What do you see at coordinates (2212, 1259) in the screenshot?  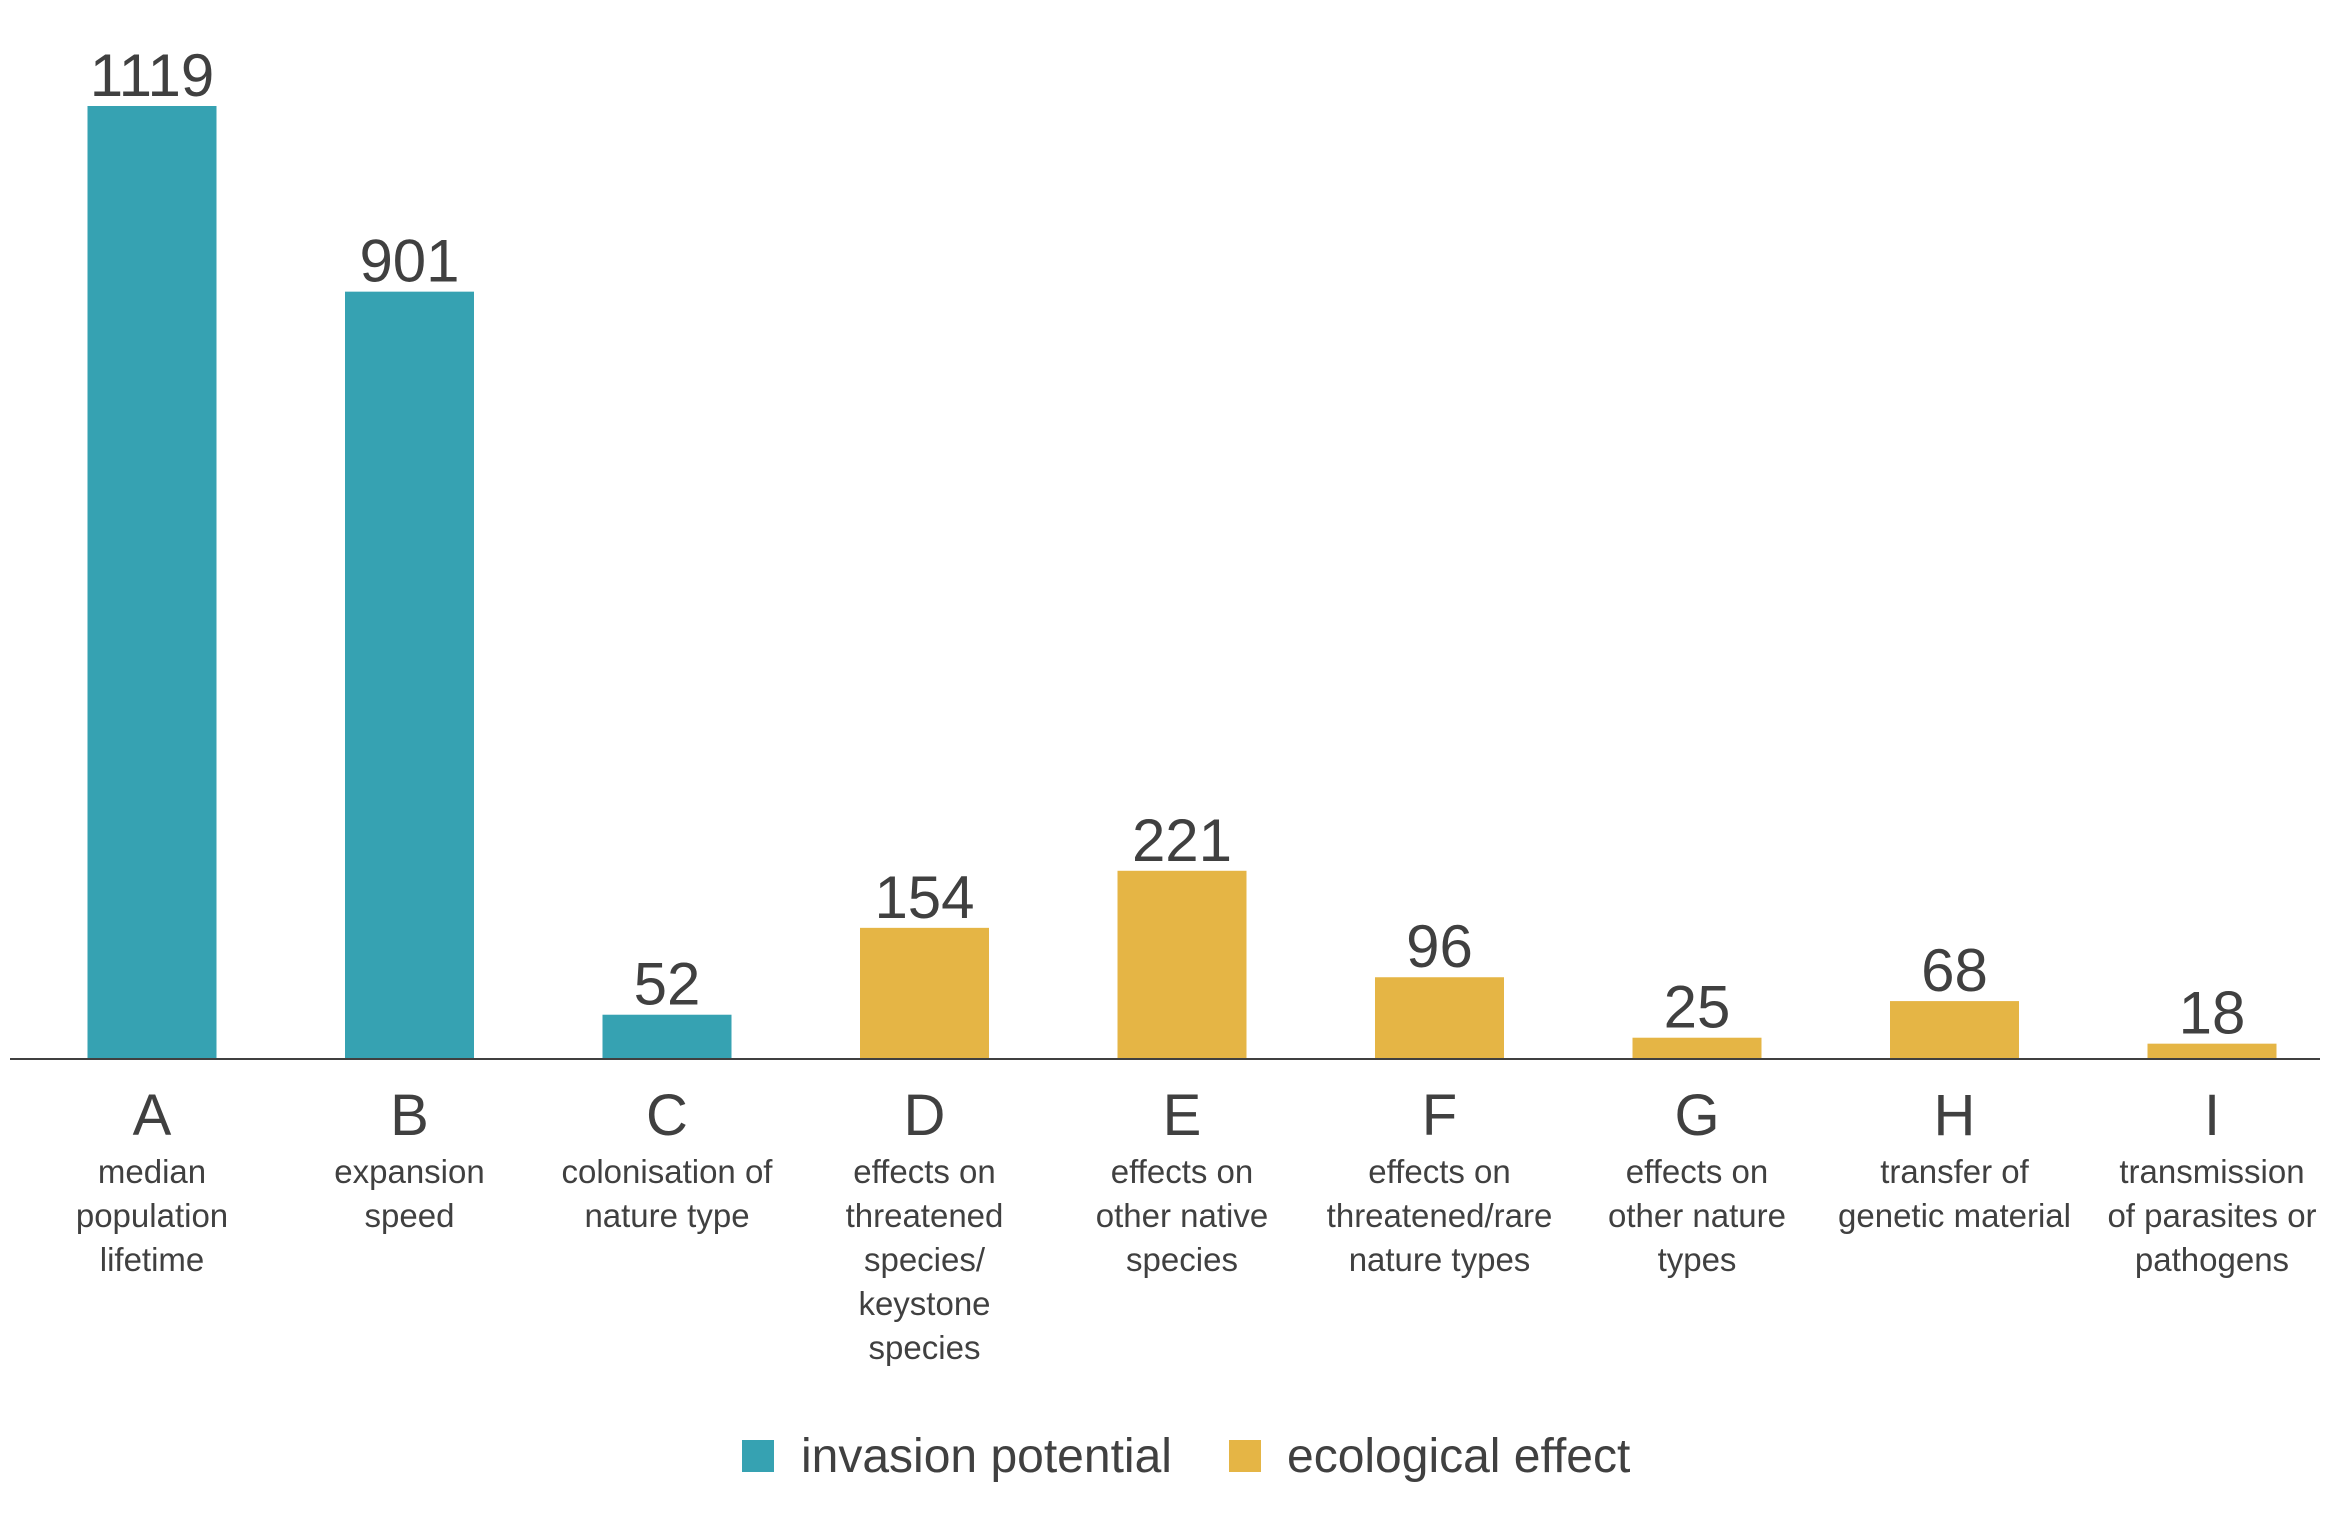 I see `category-description-line: pathogens` at bounding box center [2212, 1259].